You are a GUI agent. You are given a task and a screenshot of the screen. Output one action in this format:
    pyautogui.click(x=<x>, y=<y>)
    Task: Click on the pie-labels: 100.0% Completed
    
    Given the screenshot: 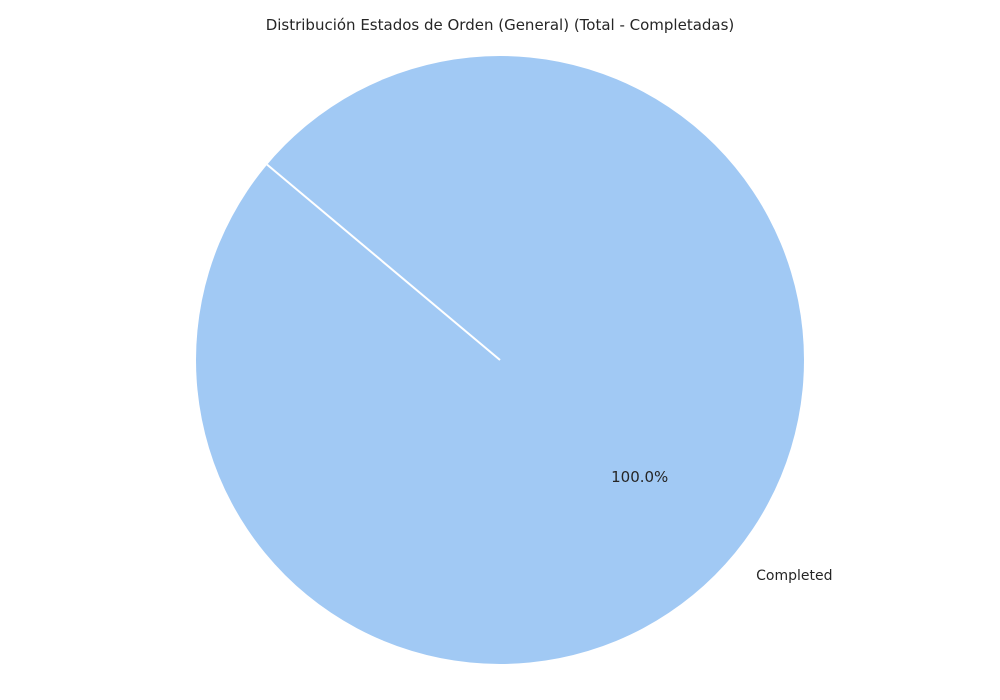 What is the action you would take?
    pyautogui.click(x=721, y=526)
    